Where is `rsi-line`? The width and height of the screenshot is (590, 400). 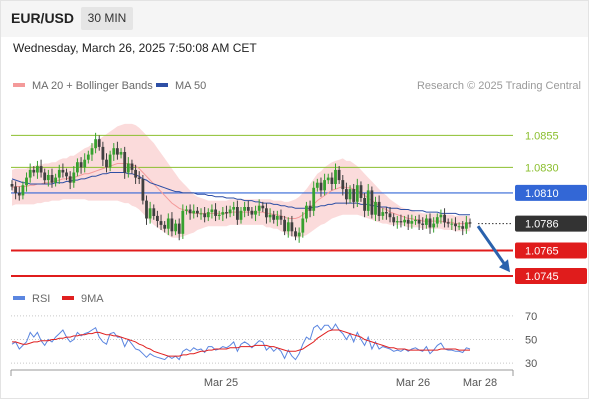 rsi-line is located at coordinates (241, 342).